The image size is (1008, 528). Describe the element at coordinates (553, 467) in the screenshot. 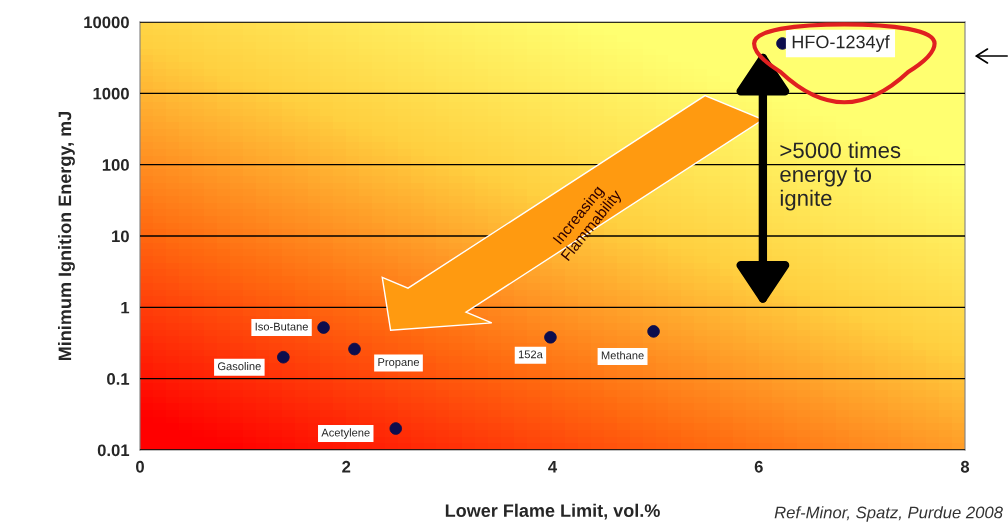

I see `x-tick-label: 4` at that location.